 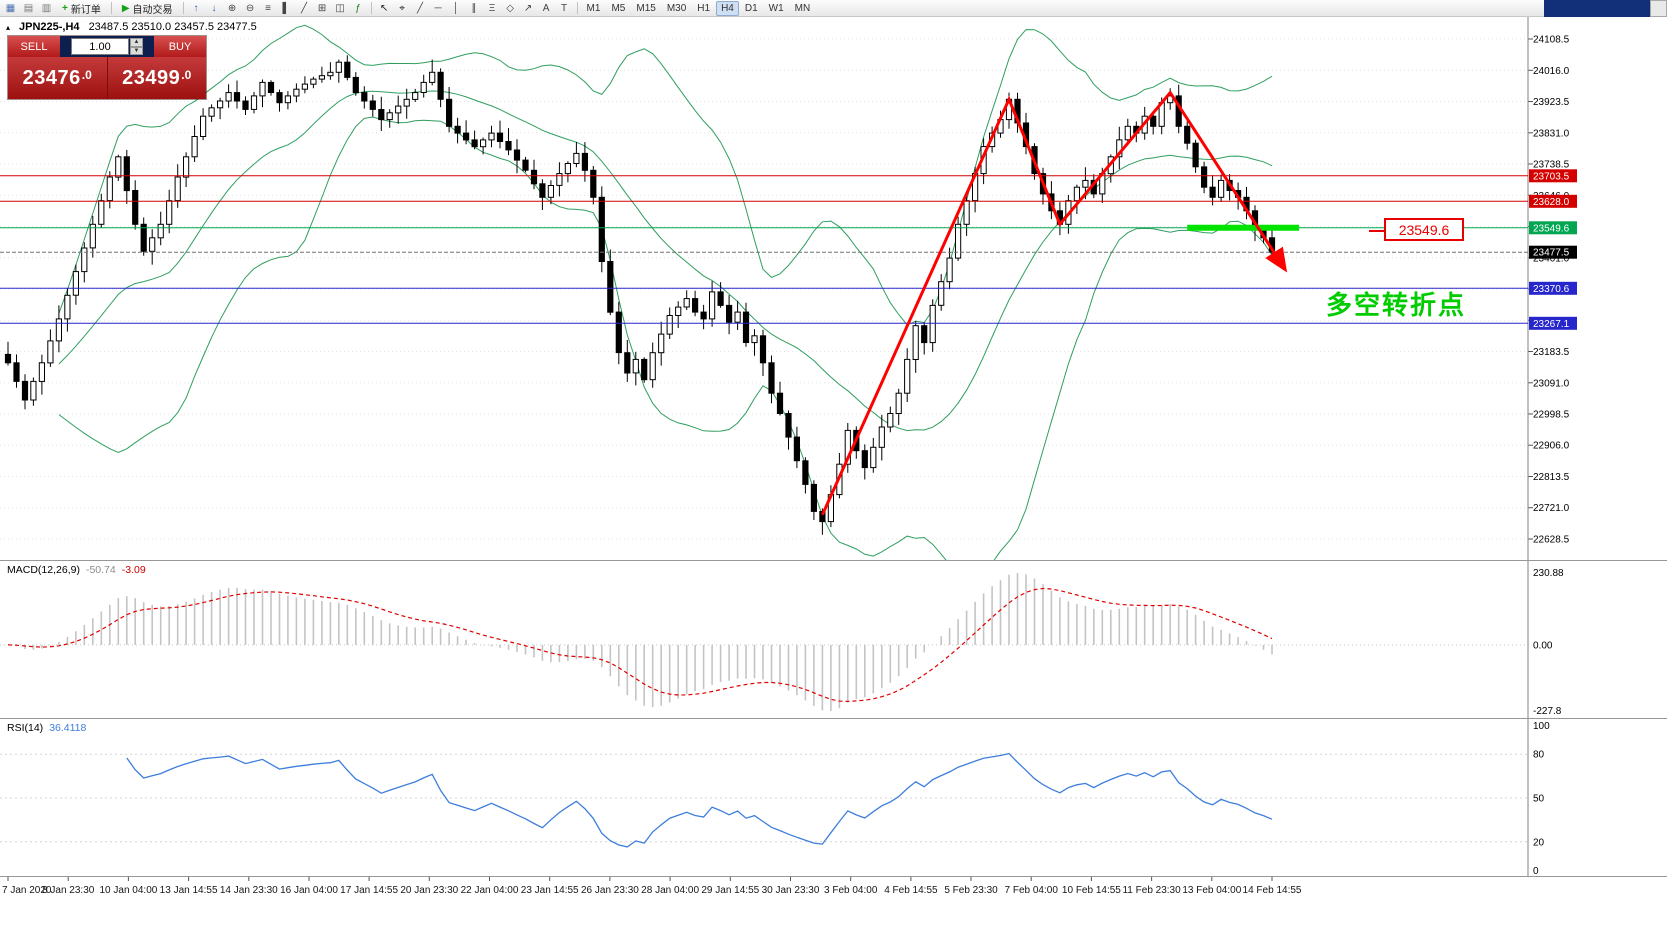 I want to click on price-callout: 23549.6, so click(x=1416, y=229).